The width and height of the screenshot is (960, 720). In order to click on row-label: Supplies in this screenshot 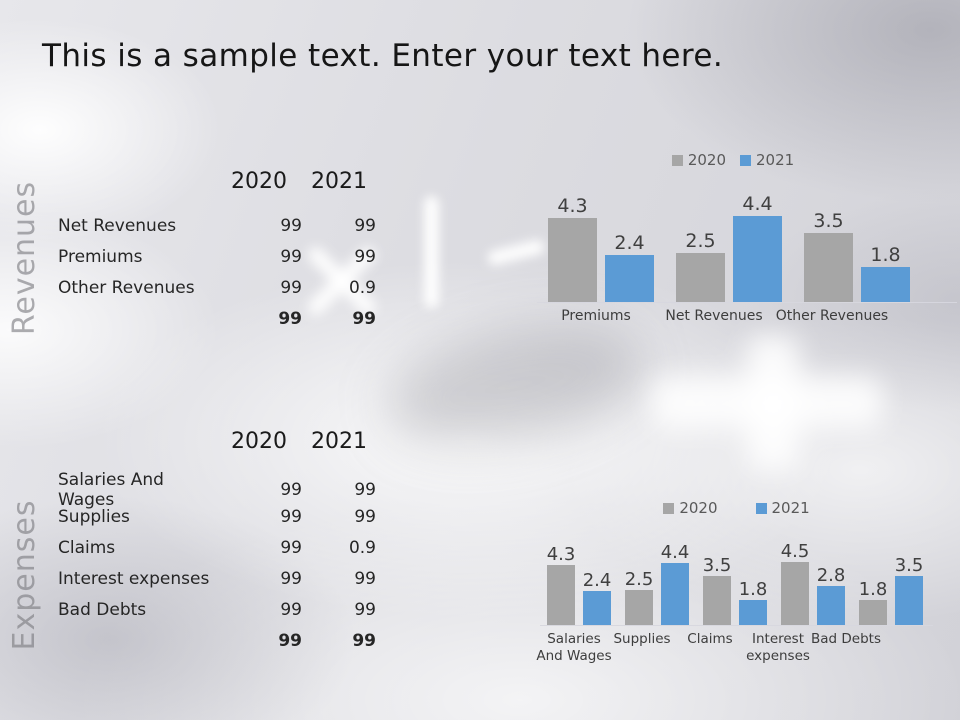, I will do `click(94, 516)`.